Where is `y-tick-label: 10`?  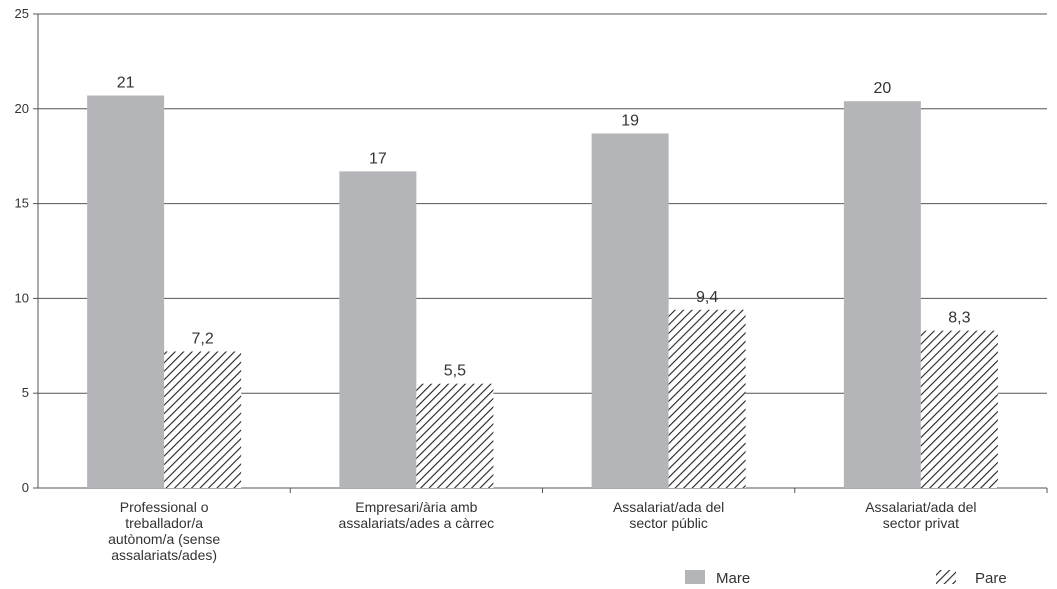
y-tick-label: 10 is located at coordinates (22, 297).